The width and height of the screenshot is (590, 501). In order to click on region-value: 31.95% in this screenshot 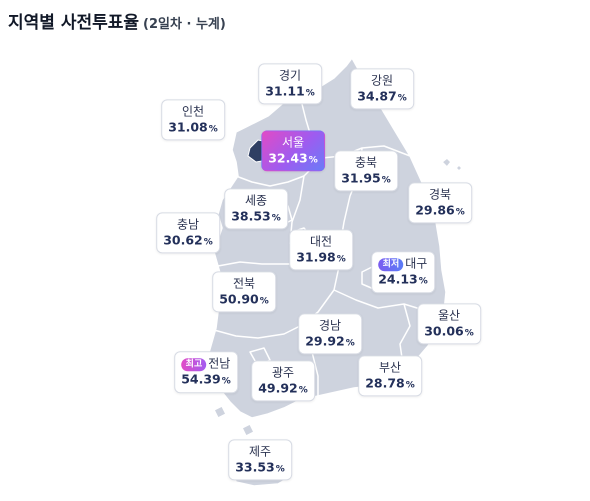, I will do `click(366, 178)`.